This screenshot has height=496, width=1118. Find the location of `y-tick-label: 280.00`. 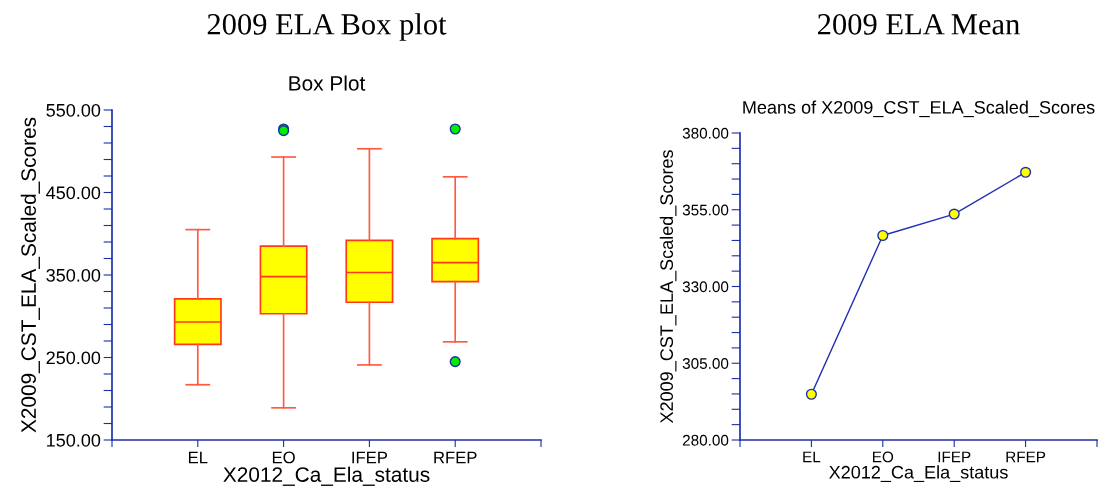

y-tick-label: 280.00 is located at coordinates (705, 440).